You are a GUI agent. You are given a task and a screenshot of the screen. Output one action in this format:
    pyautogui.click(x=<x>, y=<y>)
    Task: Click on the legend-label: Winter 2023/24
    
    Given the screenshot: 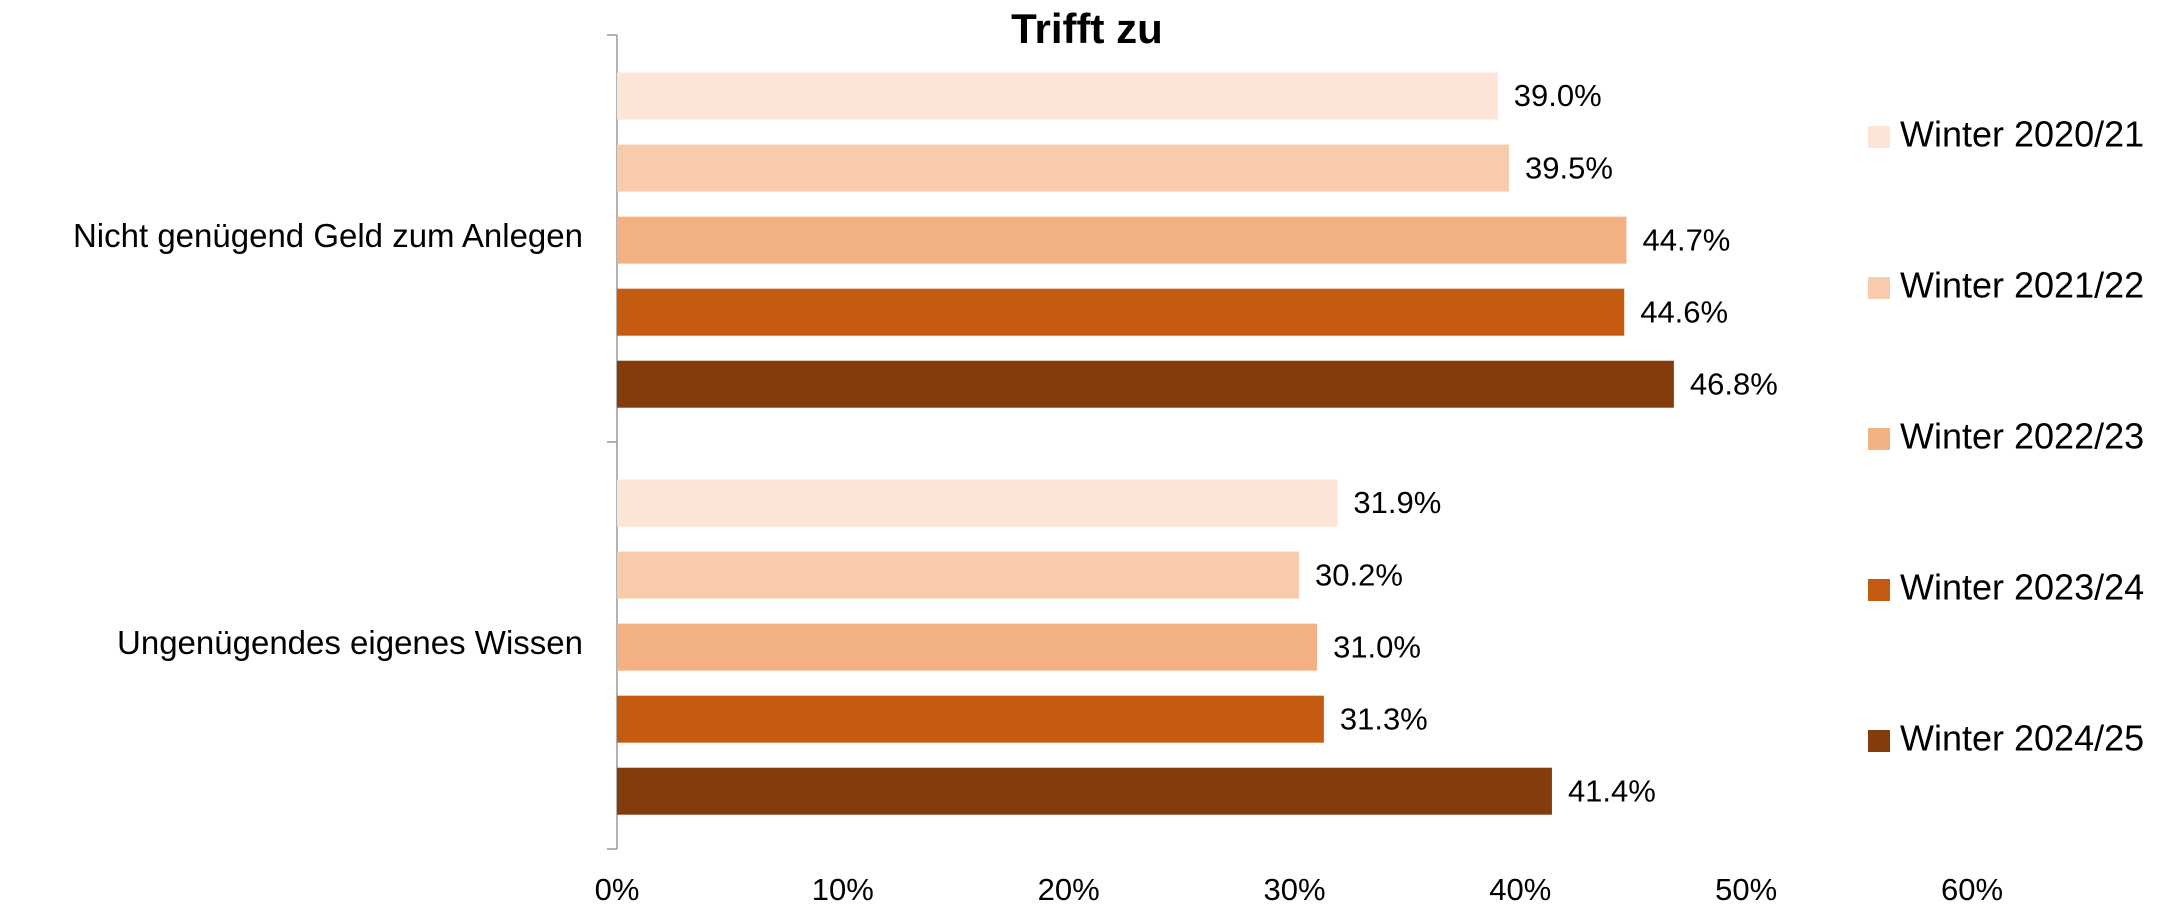 What is the action you would take?
    pyautogui.click(x=2022, y=587)
    